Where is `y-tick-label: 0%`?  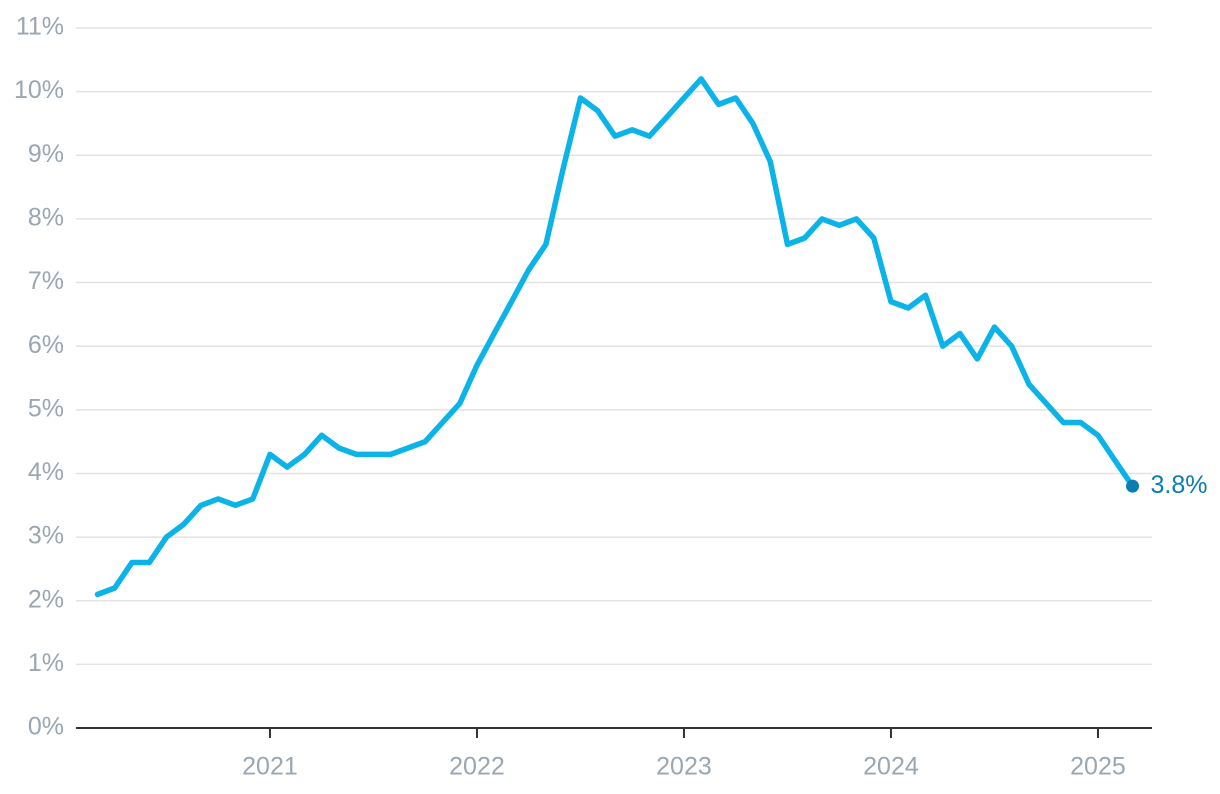 y-tick-label: 0% is located at coordinates (46, 727).